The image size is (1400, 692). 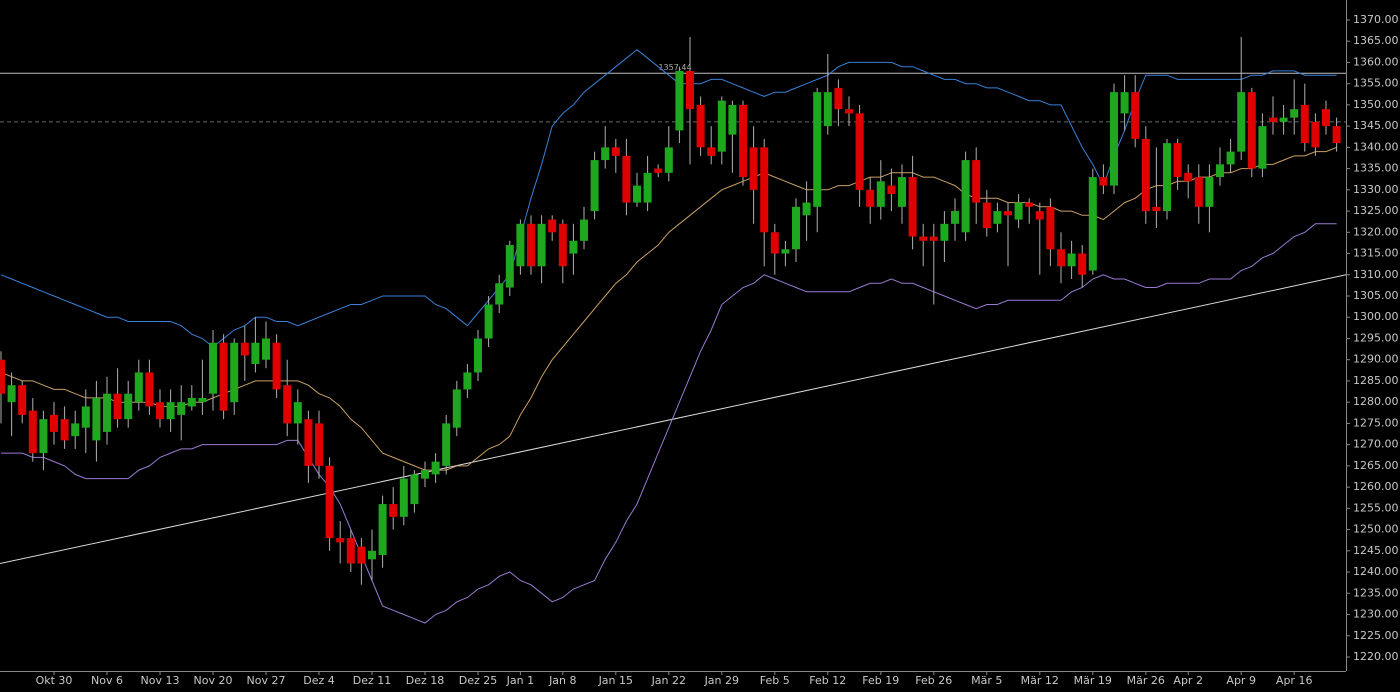 What do you see at coordinates (1376, 337) in the screenshot?
I see `y-tick-label: 1295.00` at bounding box center [1376, 337].